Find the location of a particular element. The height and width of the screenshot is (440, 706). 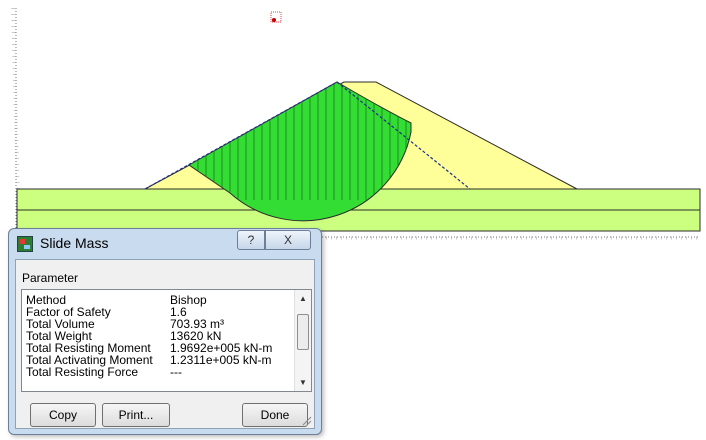

dialog-titlebar: Slide Mass ? X is located at coordinates (165, 244).